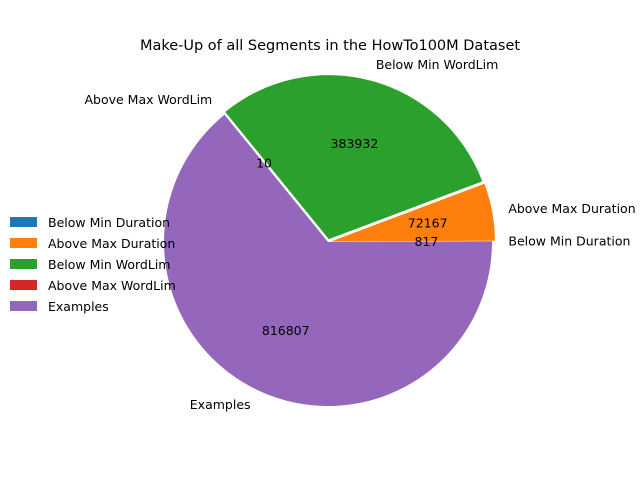 This screenshot has width=640, height=480. What do you see at coordinates (569, 241) in the screenshot?
I see `slice-label-below-min-duration: Below Min Duration` at bounding box center [569, 241].